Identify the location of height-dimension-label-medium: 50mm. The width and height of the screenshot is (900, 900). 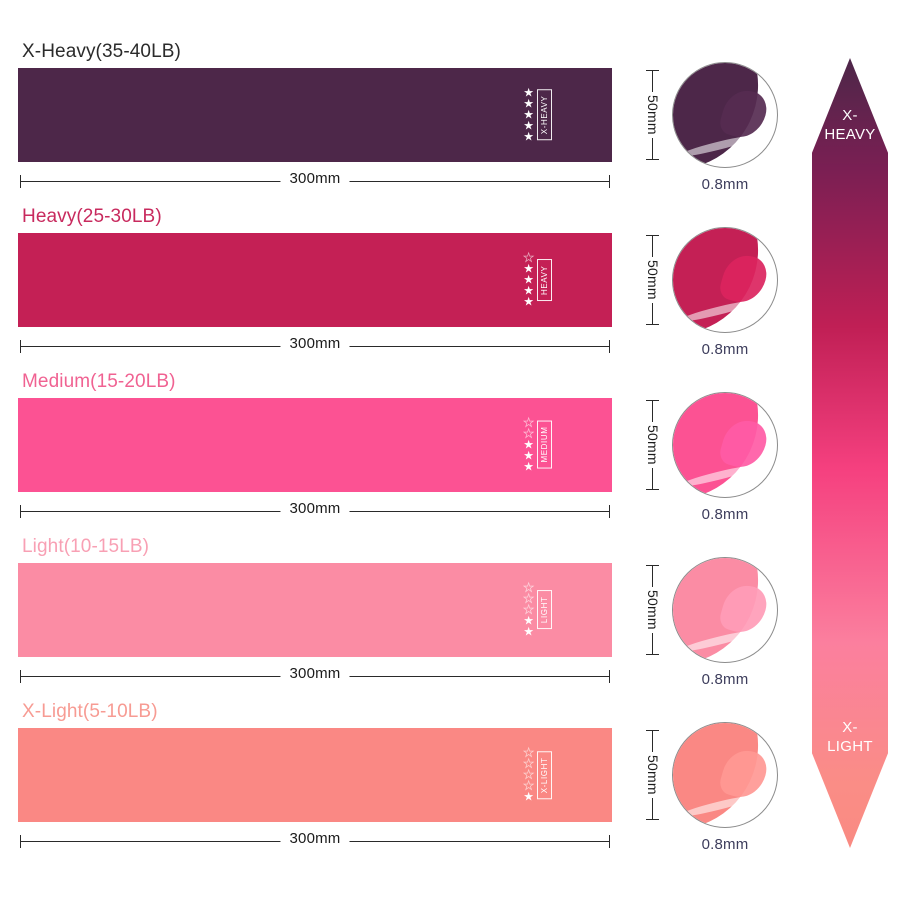
(653, 445).